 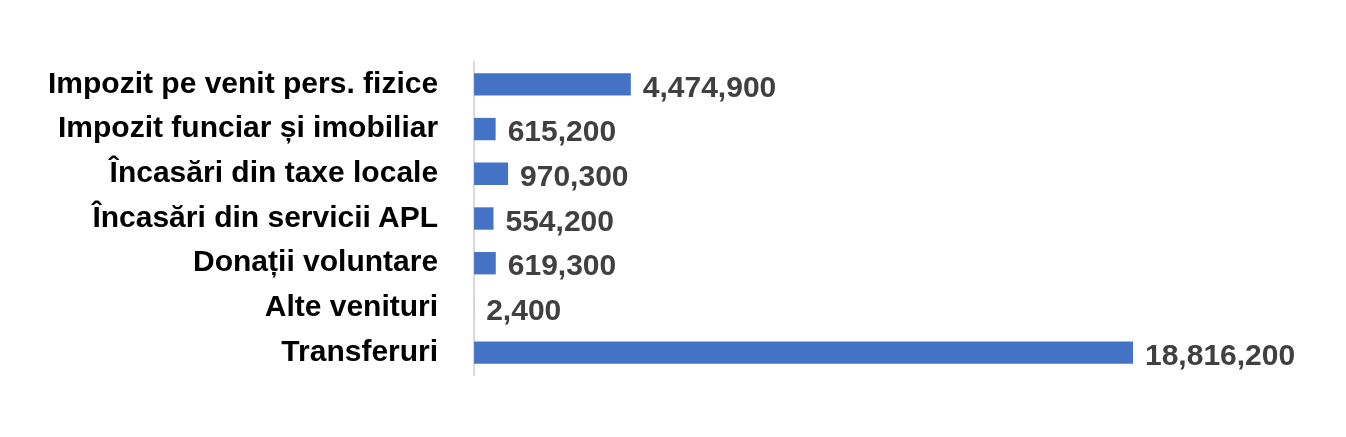 What do you see at coordinates (1220, 354) in the screenshot?
I see `data-label: 18,816,200` at bounding box center [1220, 354].